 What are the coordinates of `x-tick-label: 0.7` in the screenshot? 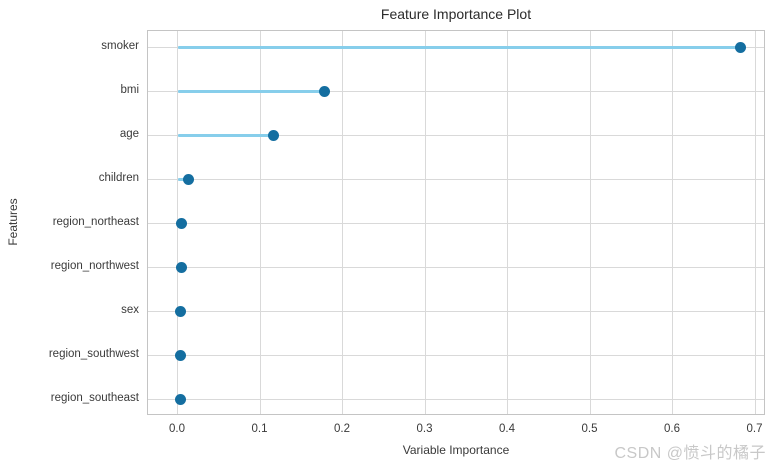 It's located at (754, 429).